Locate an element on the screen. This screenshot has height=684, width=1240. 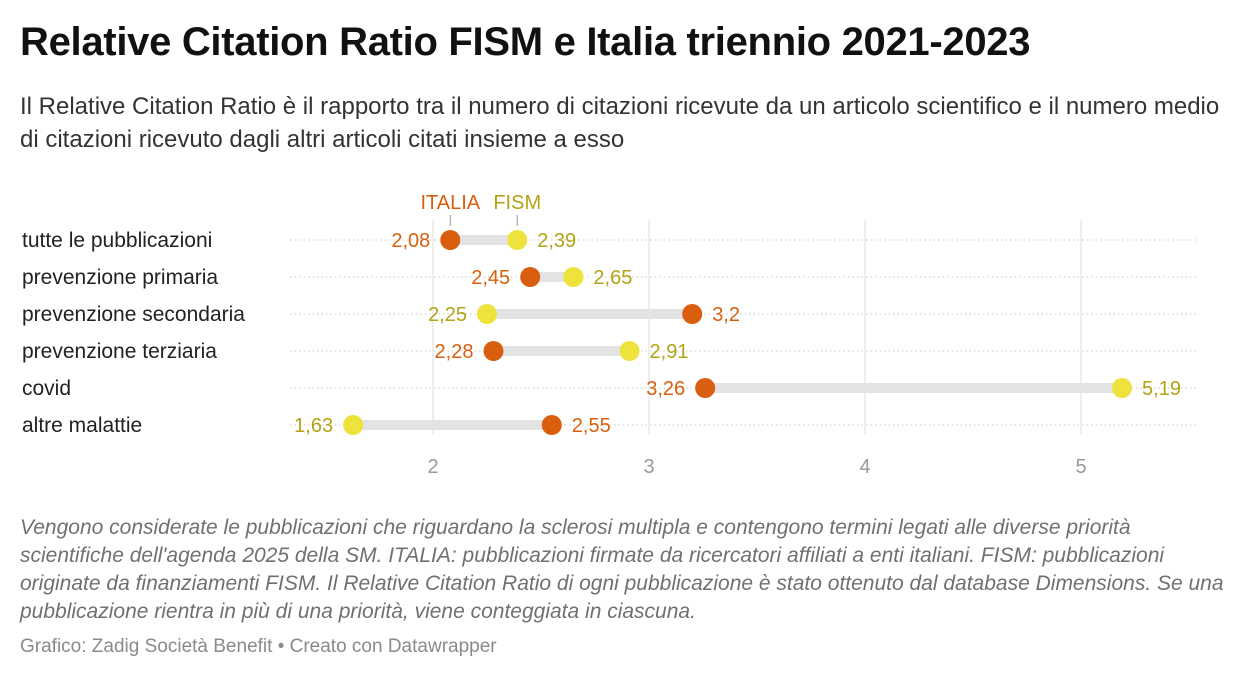
fism-value-label: 2,39 is located at coordinates (556, 241).